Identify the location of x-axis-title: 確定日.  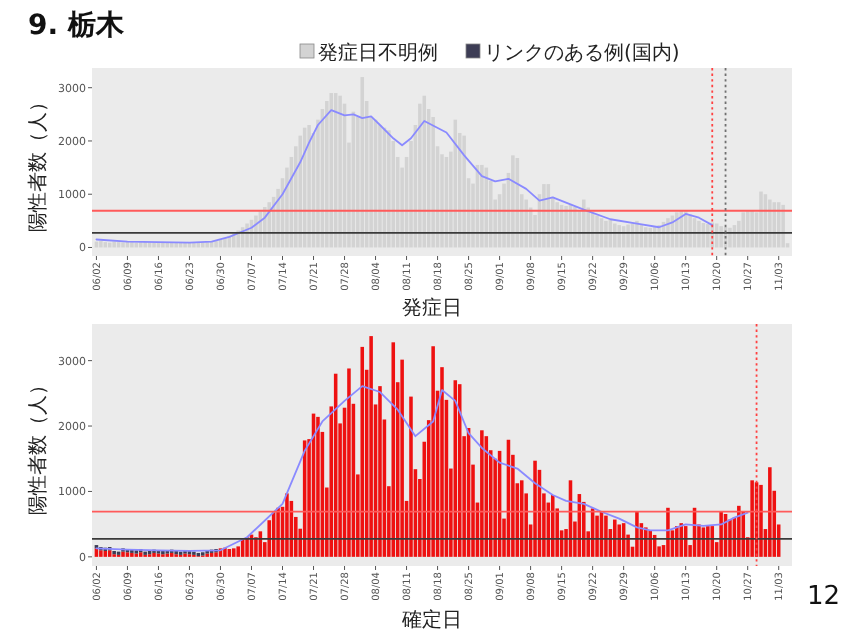
(431, 620).